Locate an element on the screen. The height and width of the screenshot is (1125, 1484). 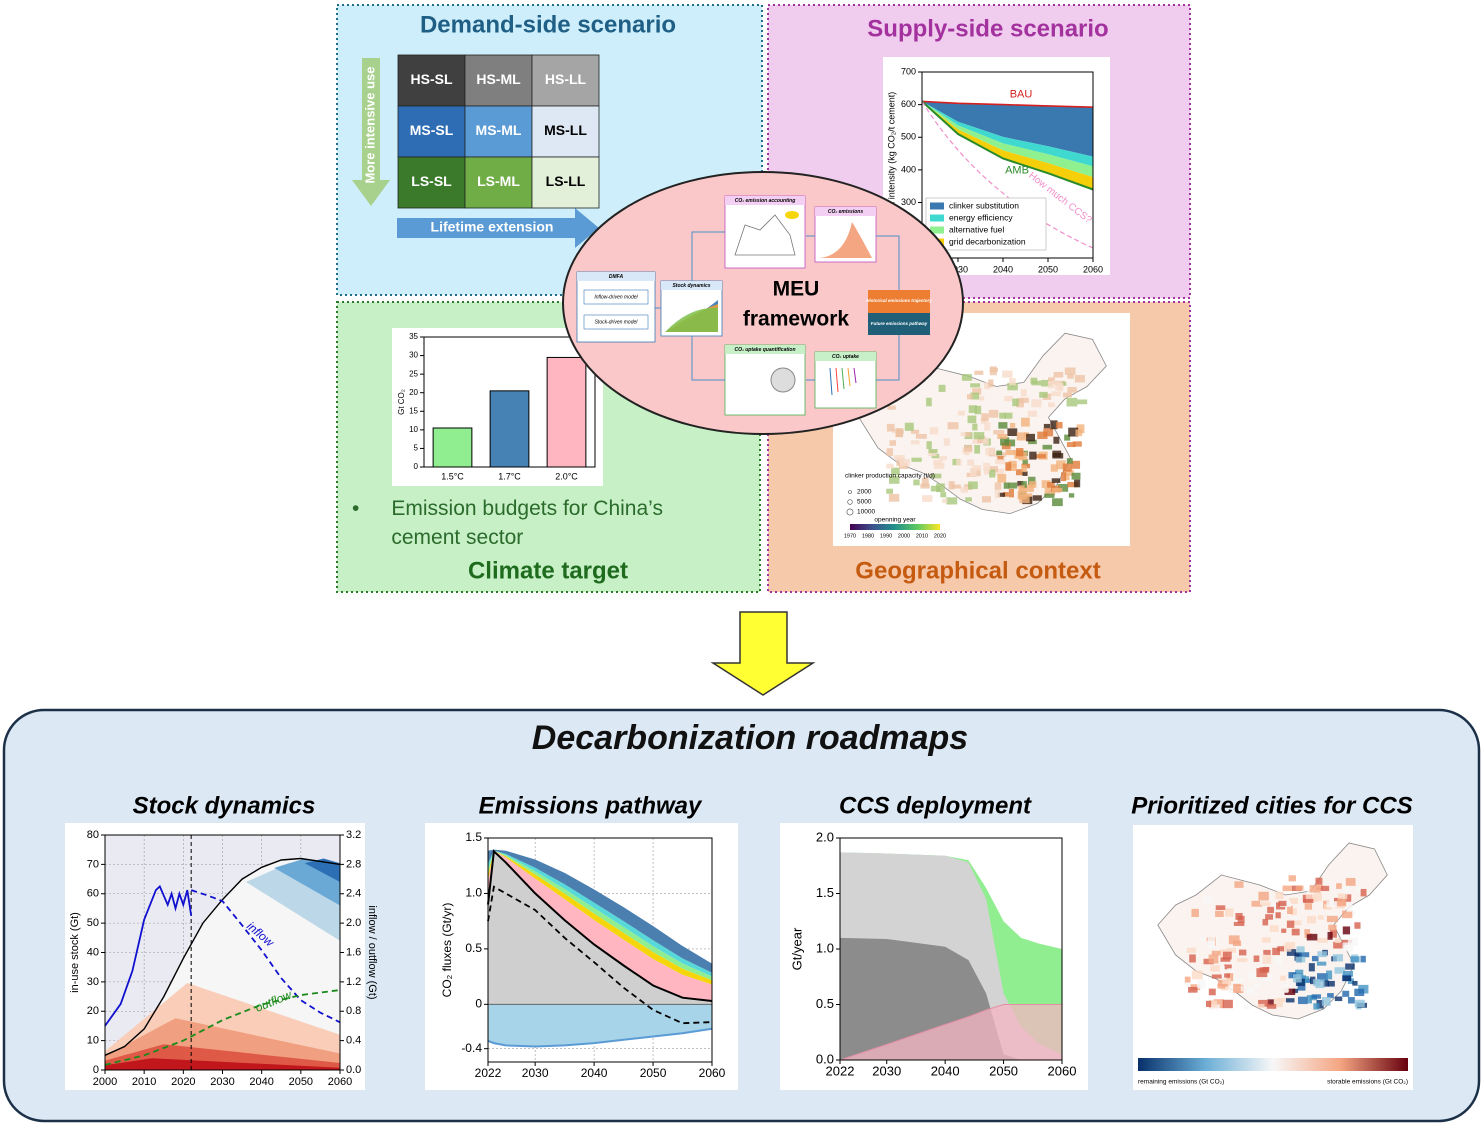
y2-tick-label: 0.8 is located at coordinates (353, 1011).